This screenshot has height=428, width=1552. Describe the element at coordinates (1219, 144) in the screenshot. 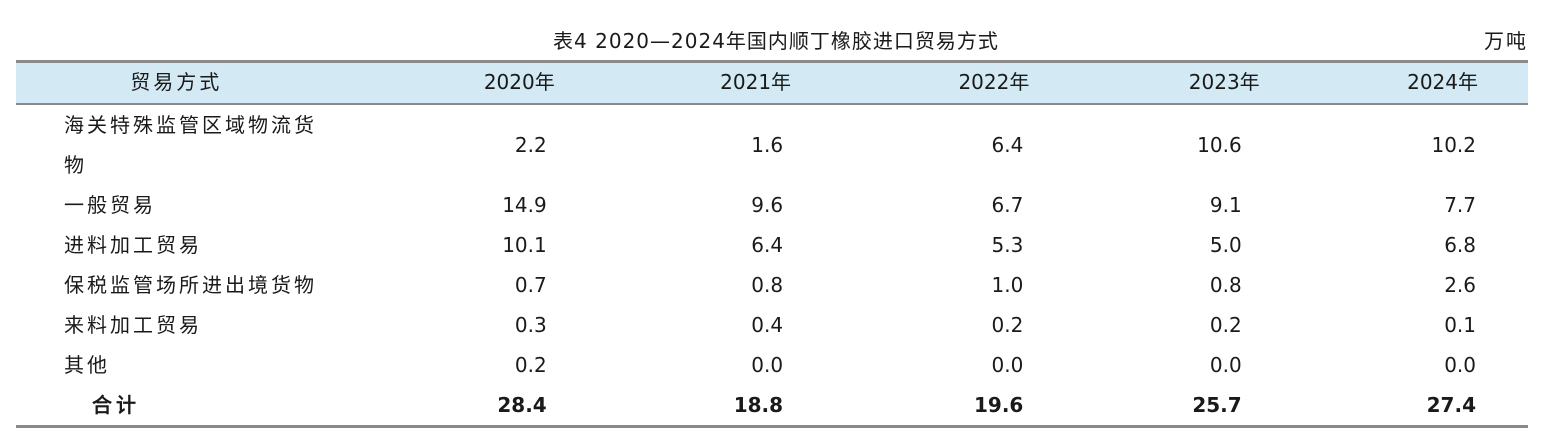

I see `cell-value: 10.6` at that location.